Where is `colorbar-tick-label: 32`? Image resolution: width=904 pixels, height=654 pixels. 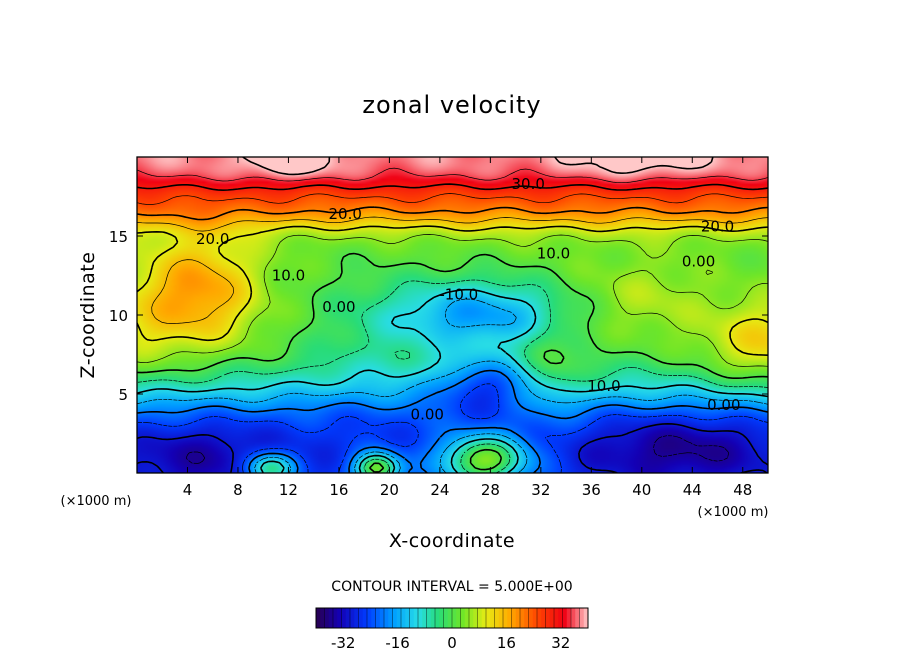 colorbar-tick-label: 32 is located at coordinates (560, 643).